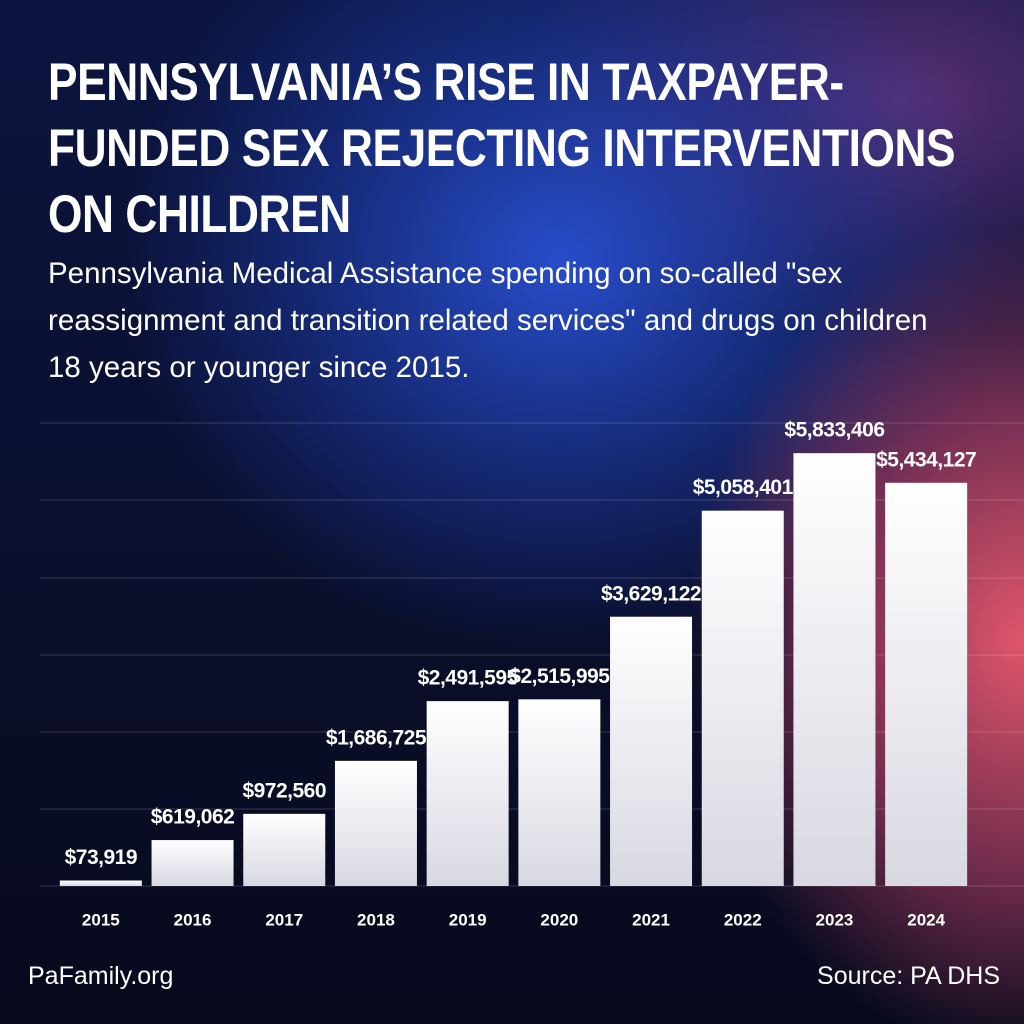 This screenshot has height=1024, width=1024. What do you see at coordinates (193, 817) in the screenshot?
I see `value-label: $619,062` at bounding box center [193, 817].